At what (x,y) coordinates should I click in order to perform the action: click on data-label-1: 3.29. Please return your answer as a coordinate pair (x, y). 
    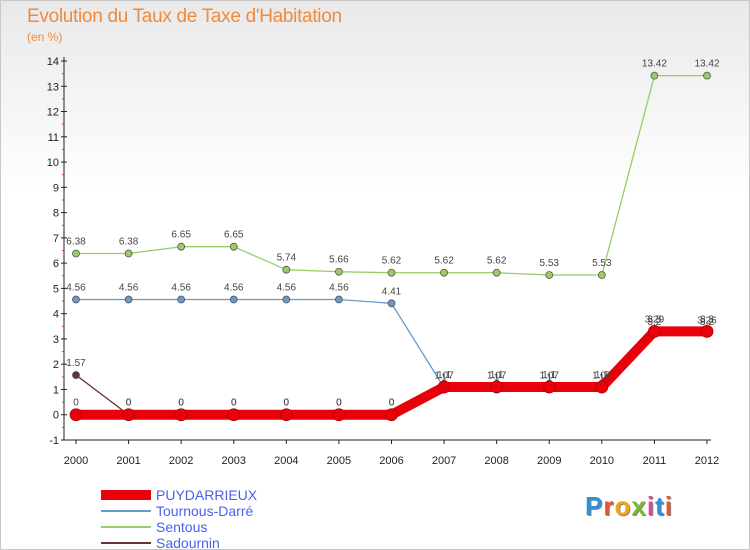
    Looking at the image, I should click on (655, 320).